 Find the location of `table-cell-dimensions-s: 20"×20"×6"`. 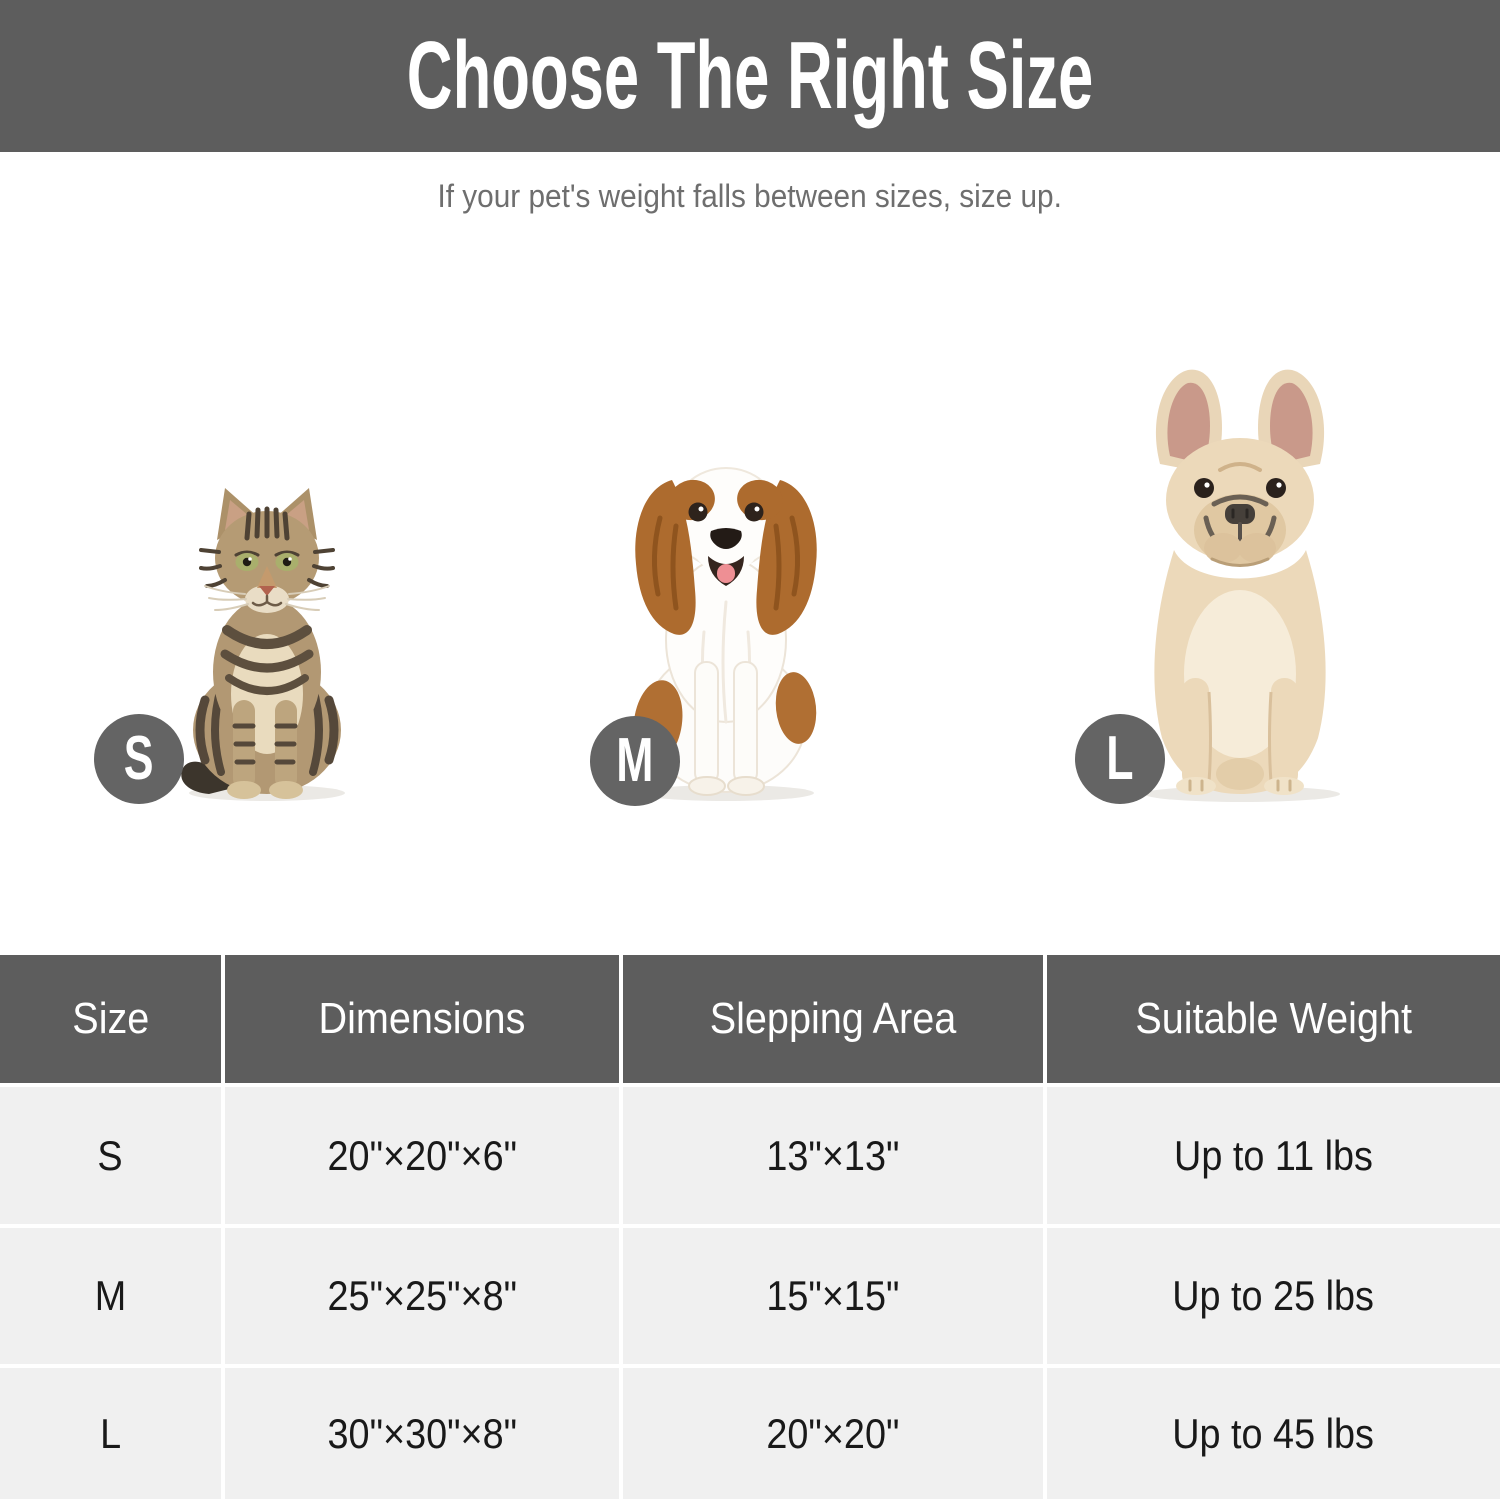

table-cell-dimensions-s: 20"×20"×6" is located at coordinates (422, 1155).